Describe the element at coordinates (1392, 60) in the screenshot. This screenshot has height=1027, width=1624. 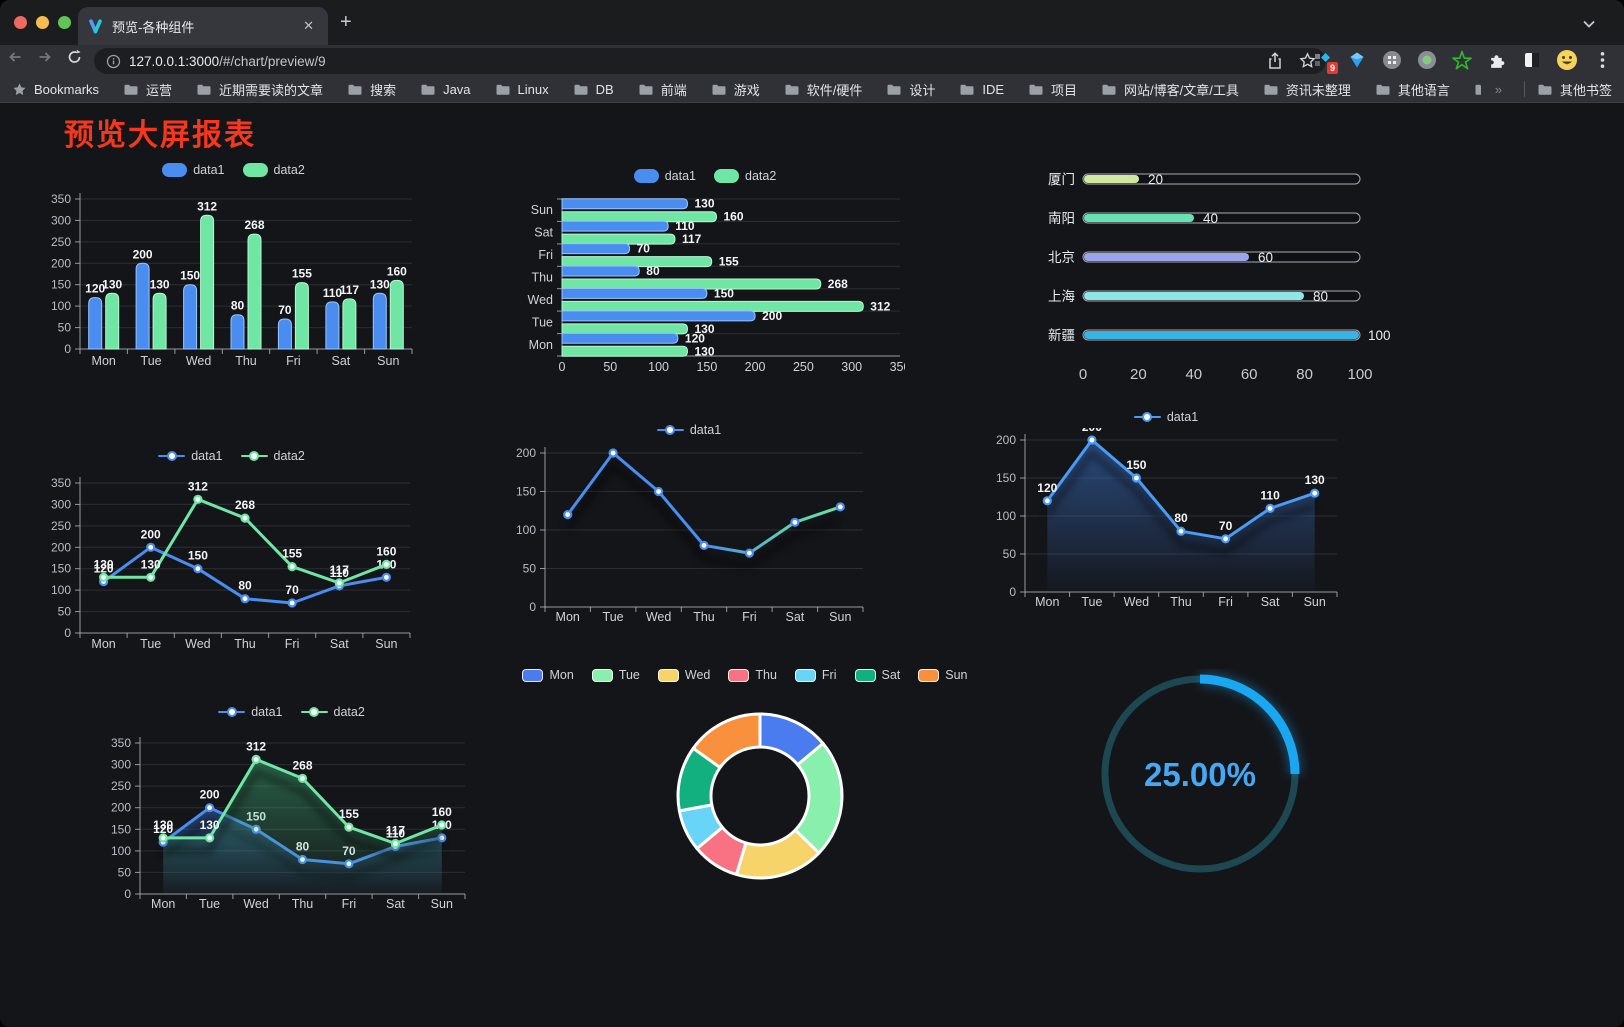
I see `extension-command-icon` at that location.